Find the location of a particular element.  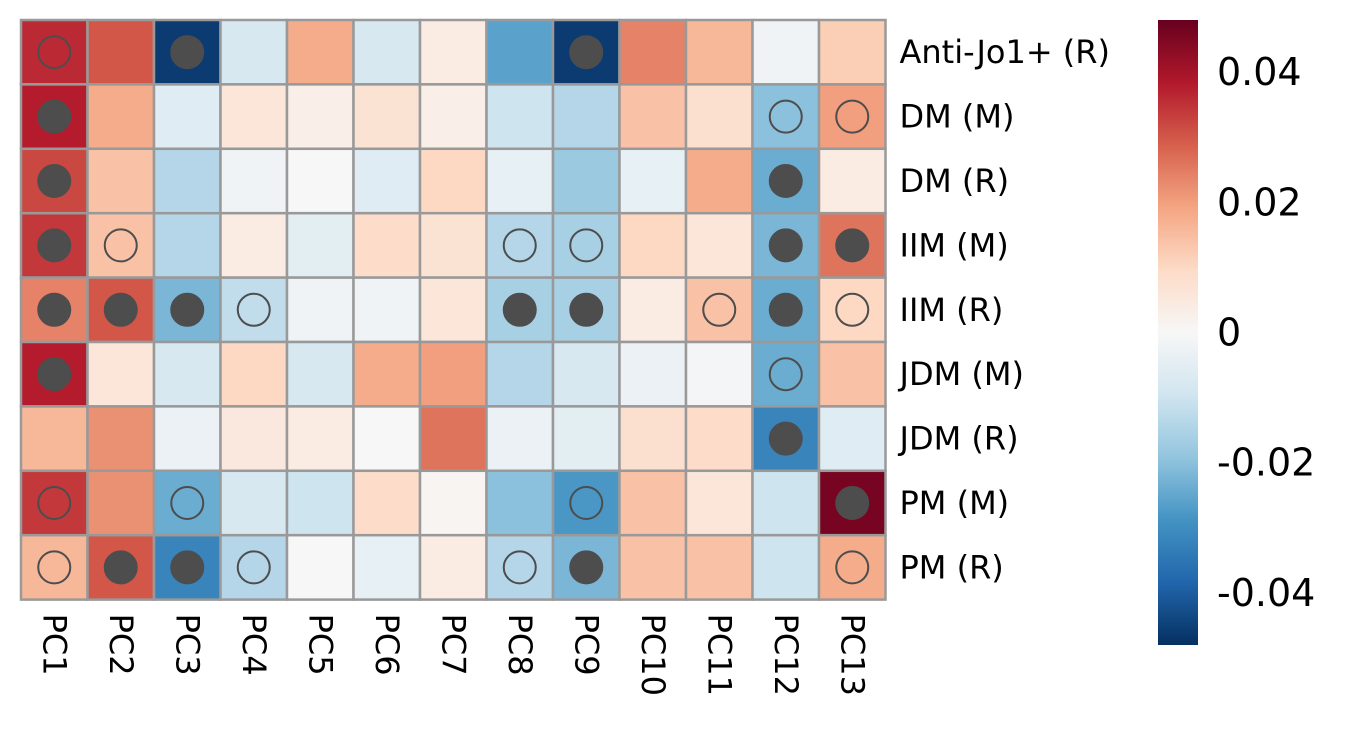

row-label: PM (M) is located at coordinates (955, 503).